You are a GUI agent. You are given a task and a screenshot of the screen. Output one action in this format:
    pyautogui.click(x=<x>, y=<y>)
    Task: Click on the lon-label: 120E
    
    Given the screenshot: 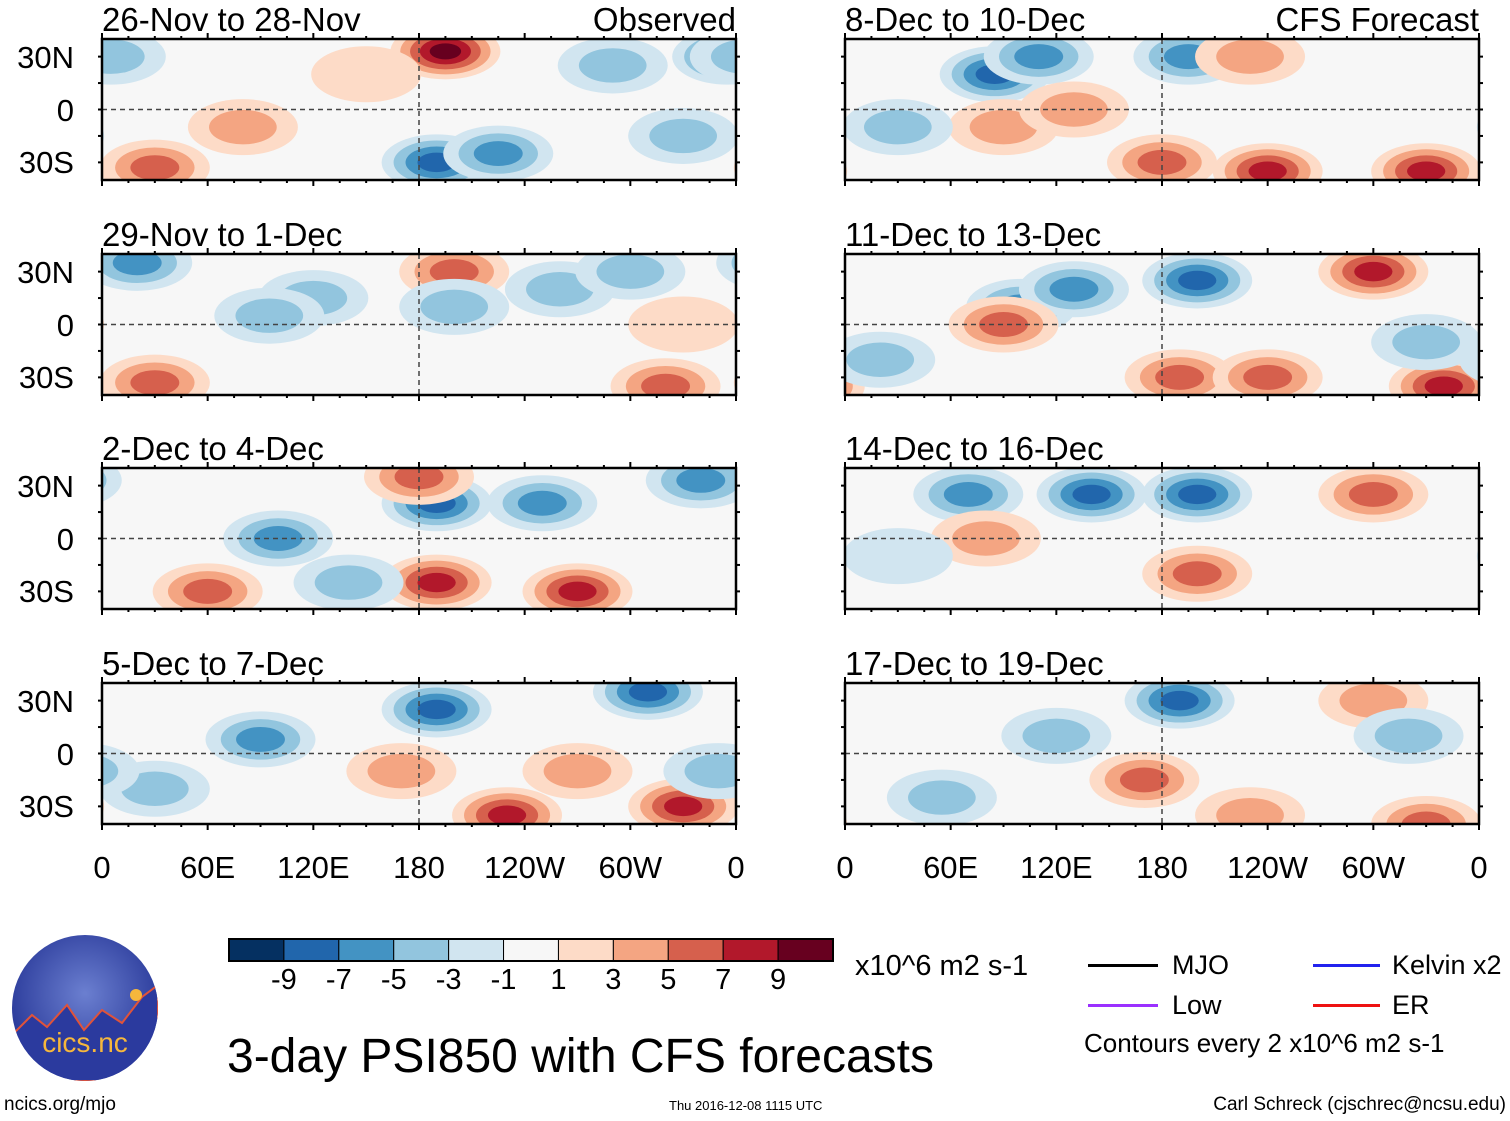 What is the action you would take?
    pyautogui.click(x=1056, y=867)
    